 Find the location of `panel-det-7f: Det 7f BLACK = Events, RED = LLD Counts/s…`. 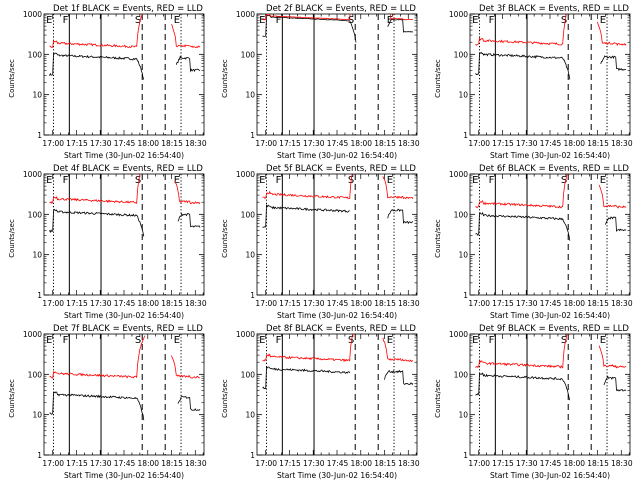

panel-det-7f: Det 7f BLACK = Events, RED = LLD Counts/s… is located at coordinates (107, 402).